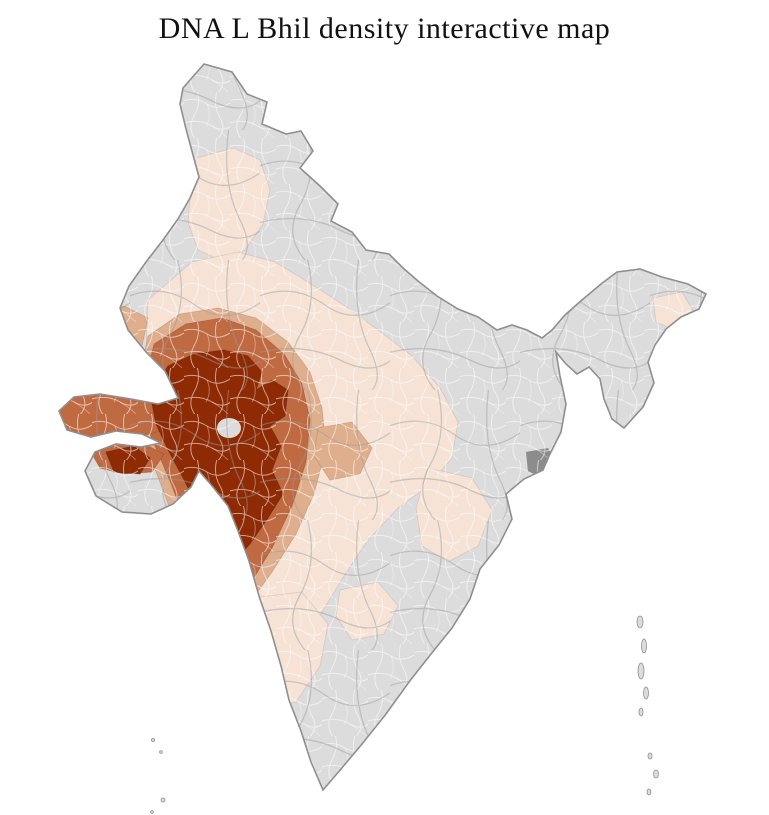  I want to click on page-title: DNA L Bhil density interactive map, so click(384, 28).